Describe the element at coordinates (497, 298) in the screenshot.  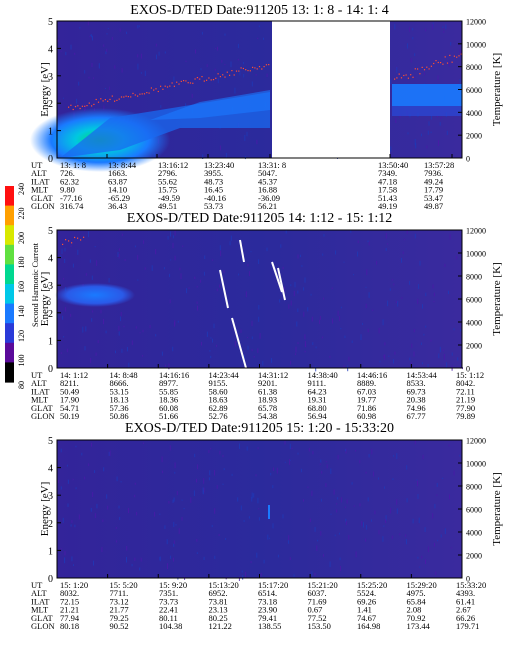
I see `temperature-axis-label: Temperature [K]` at that location.